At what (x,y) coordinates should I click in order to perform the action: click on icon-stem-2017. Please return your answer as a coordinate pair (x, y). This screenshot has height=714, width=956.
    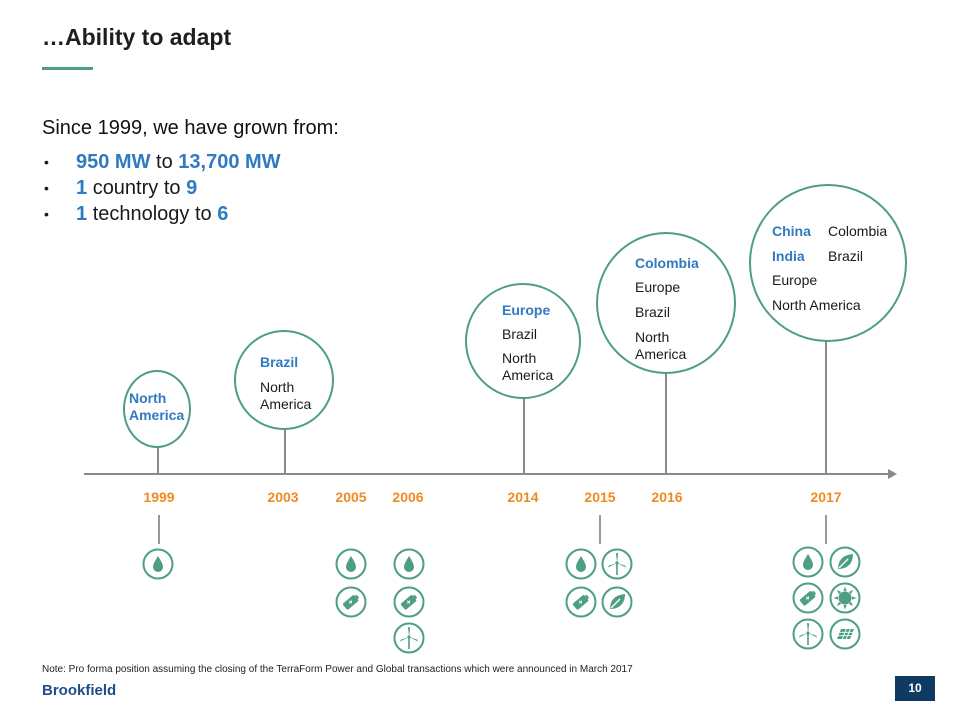
    Looking at the image, I should click on (826, 529).